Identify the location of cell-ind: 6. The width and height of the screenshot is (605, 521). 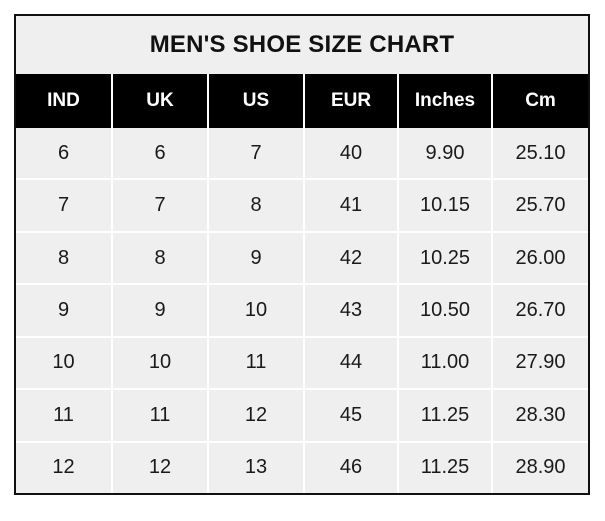
(64, 154).